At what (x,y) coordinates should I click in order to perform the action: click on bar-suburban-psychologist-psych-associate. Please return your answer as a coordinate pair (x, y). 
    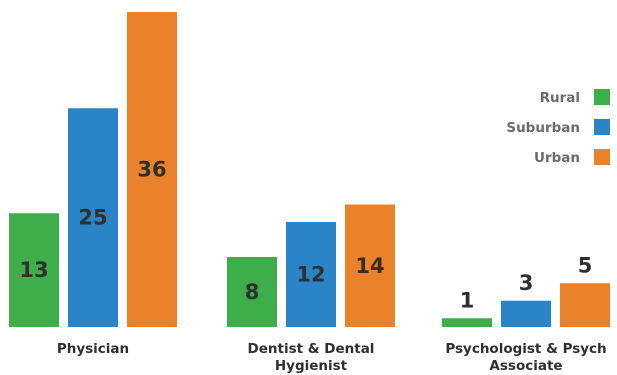
    Looking at the image, I should click on (526, 313).